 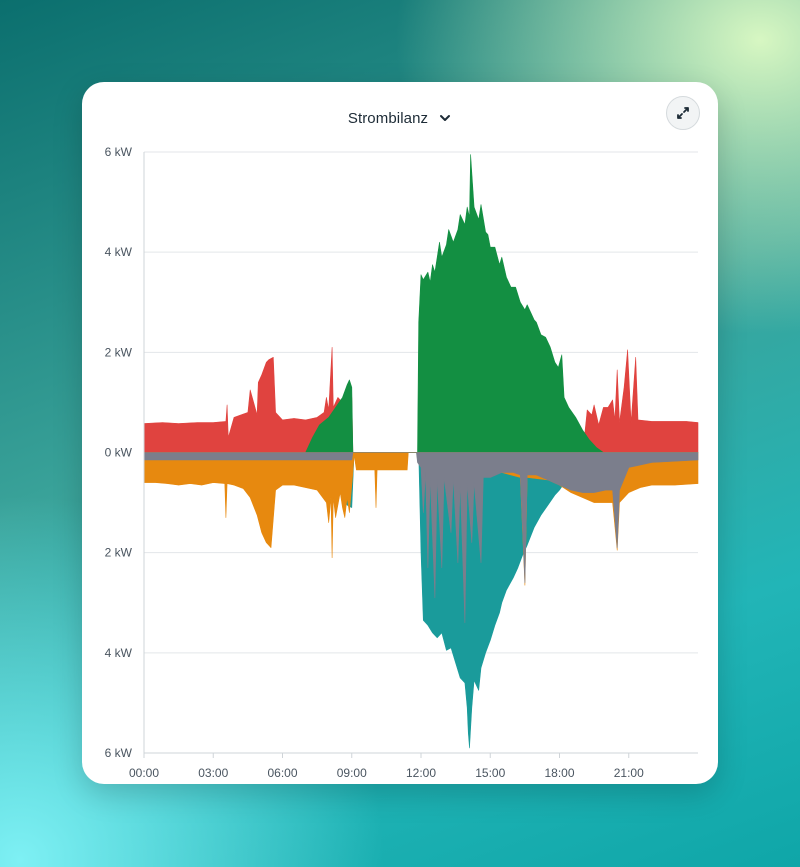 I want to click on chevron-down-icon, so click(x=445, y=118).